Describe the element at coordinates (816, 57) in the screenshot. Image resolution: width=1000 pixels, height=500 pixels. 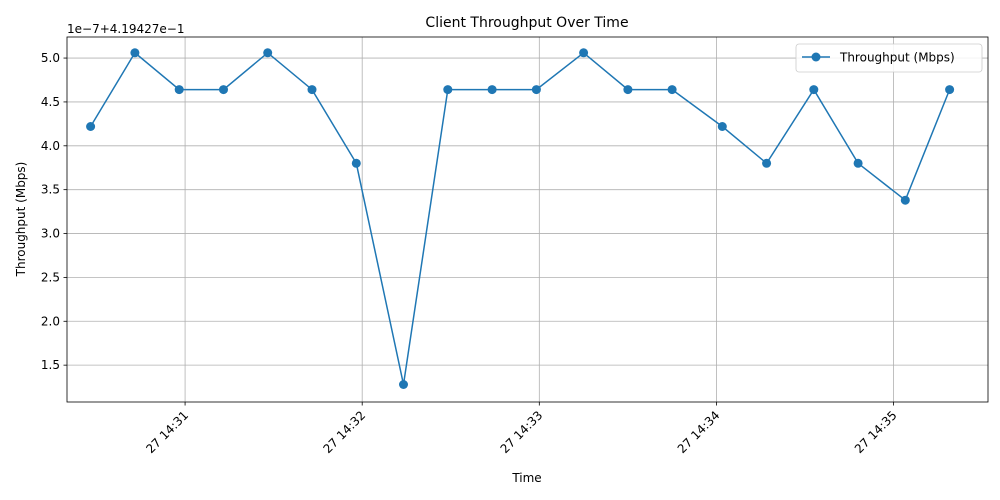
I see `legend-marker-swatch` at that location.